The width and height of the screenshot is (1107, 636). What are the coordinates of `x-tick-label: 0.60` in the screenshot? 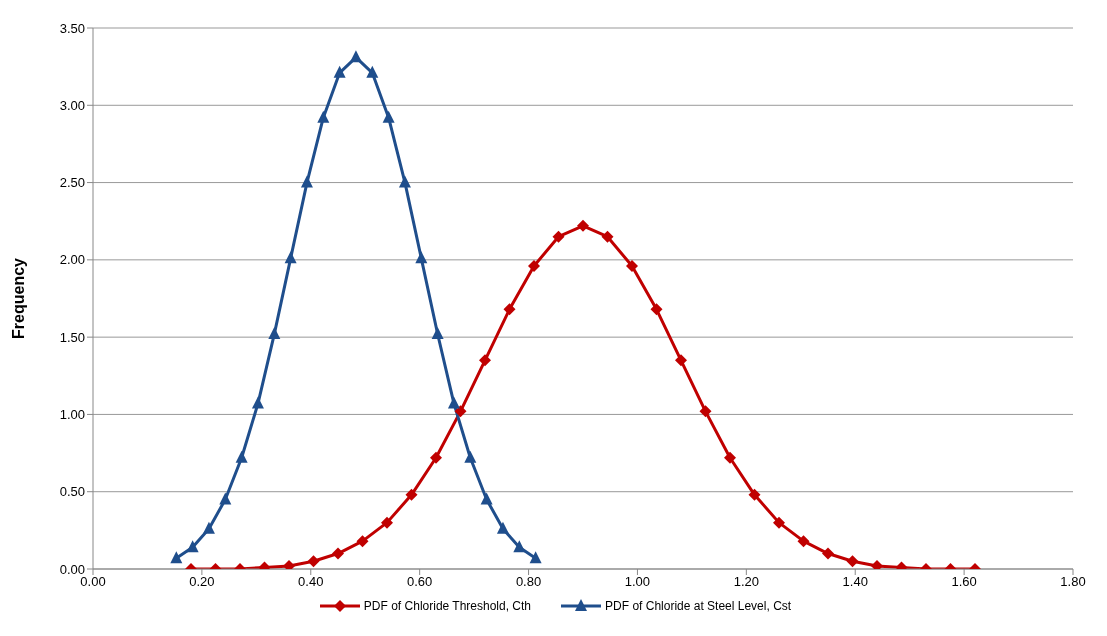 It's located at (420, 582).